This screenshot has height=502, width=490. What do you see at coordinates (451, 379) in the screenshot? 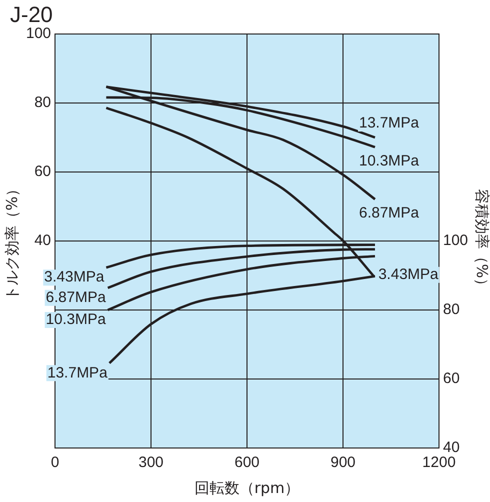
I see `y2-tick-label: 60` at bounding box center [451, 379].